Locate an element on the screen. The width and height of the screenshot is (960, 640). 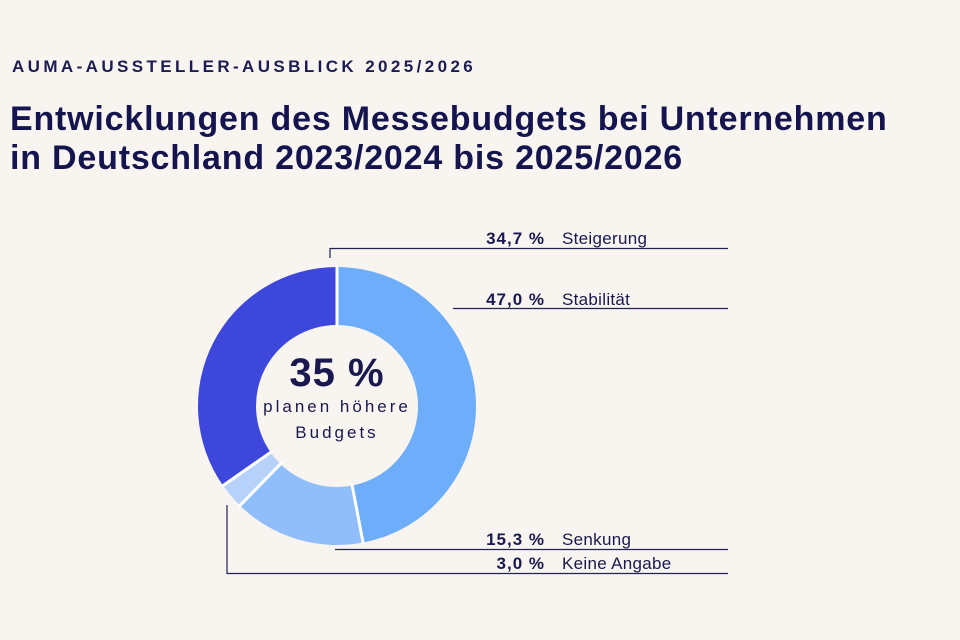
callout-steigerung: 34,7 % Steigerung is located at coordinates (515, 238).